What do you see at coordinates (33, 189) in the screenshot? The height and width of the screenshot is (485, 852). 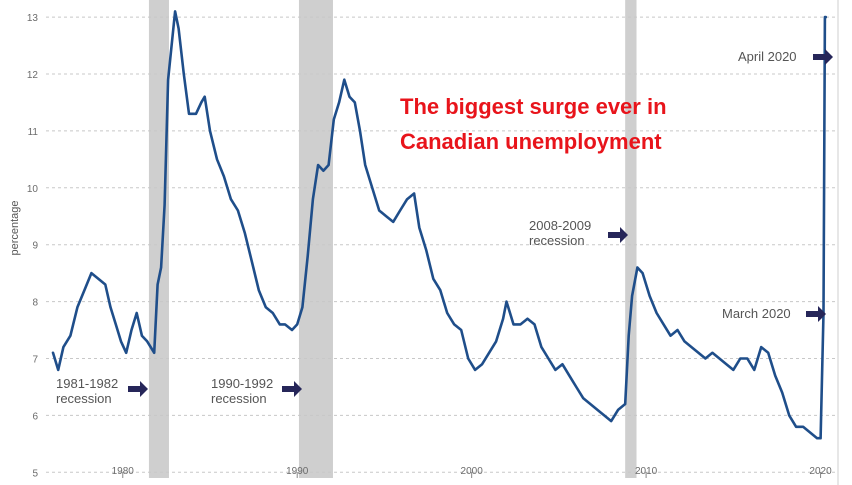 I see `y-tick-label: 10` at bounding box center [33, 189].